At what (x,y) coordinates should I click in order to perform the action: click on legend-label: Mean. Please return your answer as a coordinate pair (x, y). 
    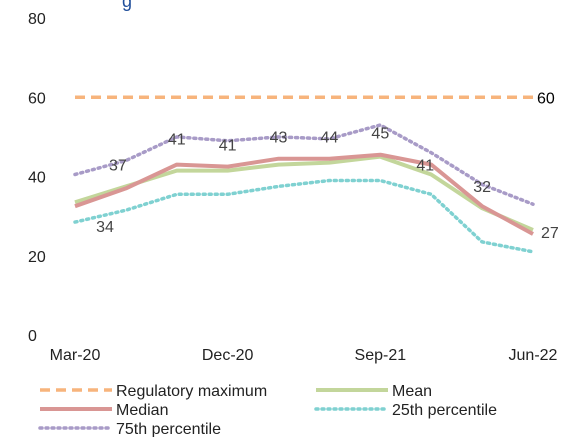
    Looking at the image, I should click on (412, 391).